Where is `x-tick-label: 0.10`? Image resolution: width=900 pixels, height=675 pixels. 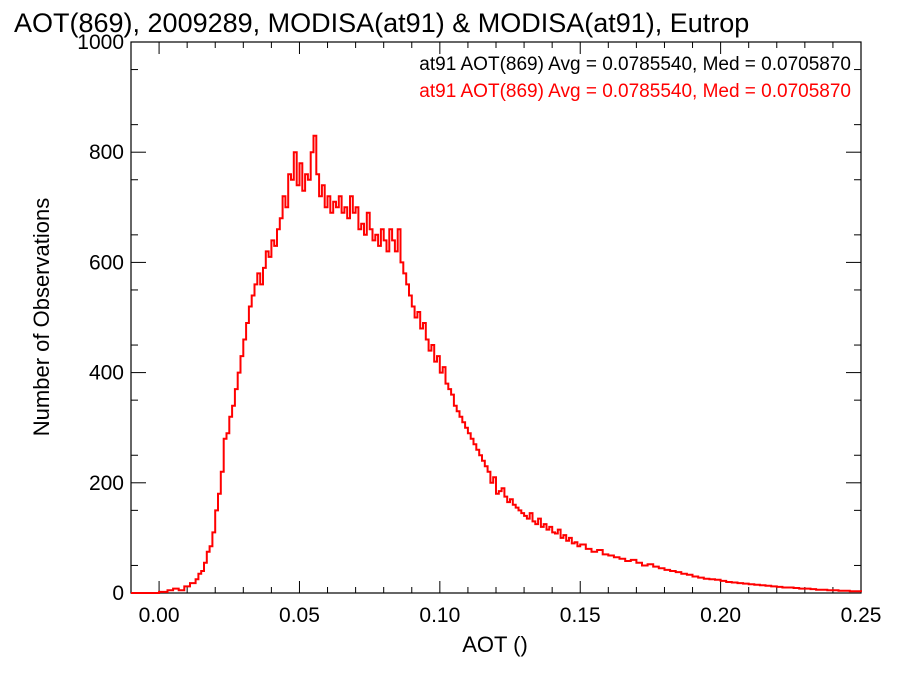 x-tick-label: 0.10 is located at coordinates (439, 615).